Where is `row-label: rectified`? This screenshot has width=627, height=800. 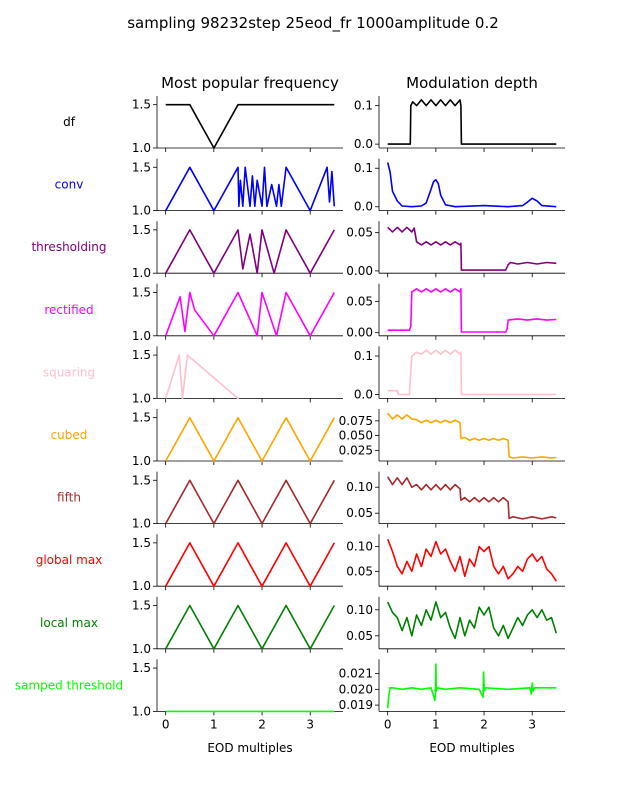
row-label: rectified is located at coordinates (68, 310).